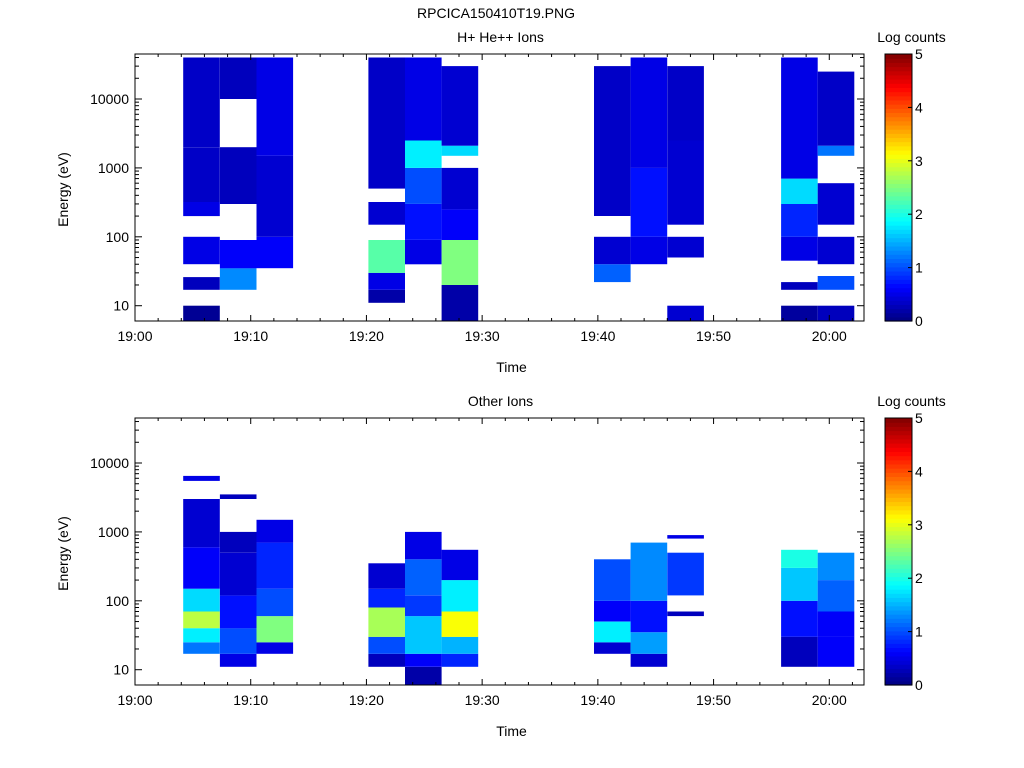  I want to click on y-tick-label: 100, so click(118, 601).